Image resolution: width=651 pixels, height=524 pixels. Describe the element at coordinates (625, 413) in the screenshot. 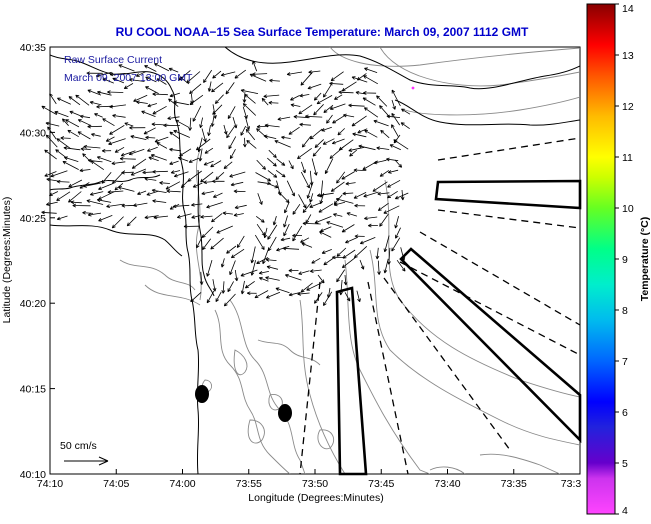

I see `colorbar-tick-label: 6` at that location.